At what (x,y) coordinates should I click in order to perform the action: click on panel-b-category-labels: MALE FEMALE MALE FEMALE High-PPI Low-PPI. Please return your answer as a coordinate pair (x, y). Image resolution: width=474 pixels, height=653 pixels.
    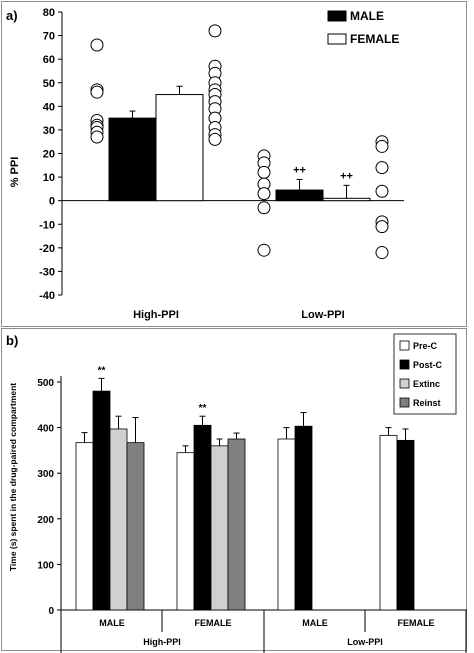
    Looking at the image, I should click on (266, 632).